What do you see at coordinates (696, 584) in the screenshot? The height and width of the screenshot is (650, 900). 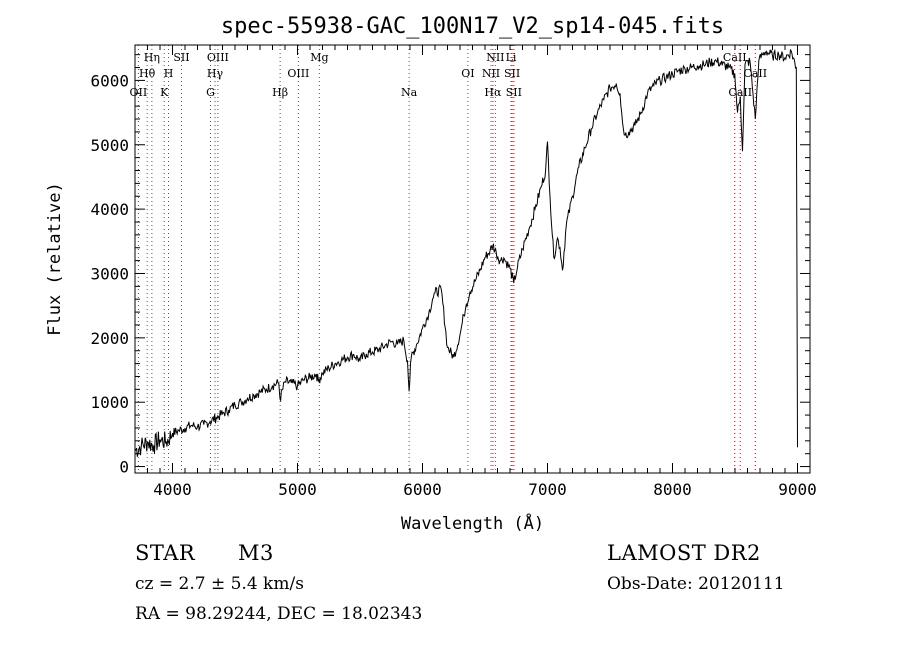 I see `observation-date: Obs-Date: 20120111` at bounding box center [696, 584].